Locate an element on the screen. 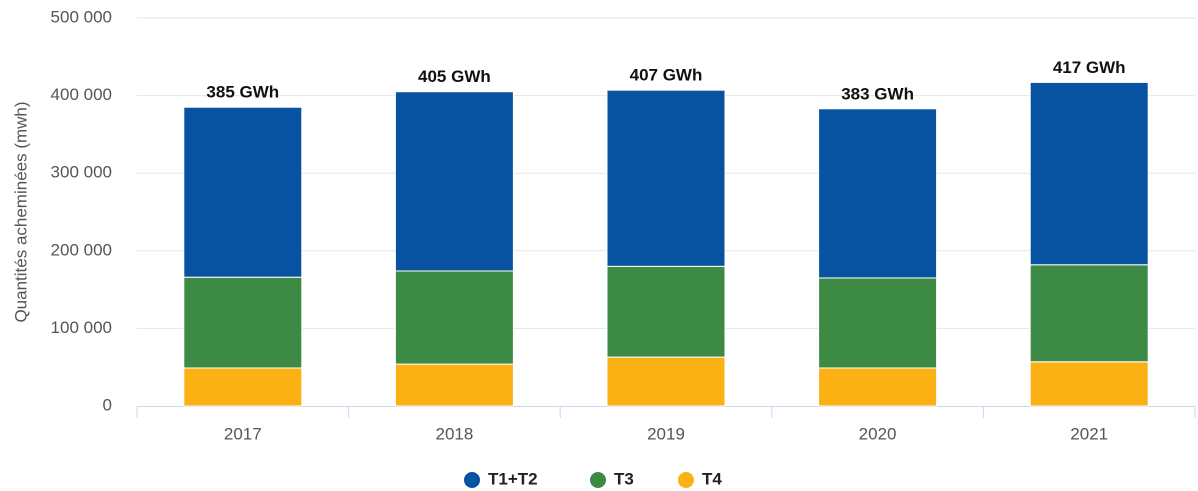 This screenshot has width=1198, height=491. total-label: 407 GWh is located at coordinates (666, 75).